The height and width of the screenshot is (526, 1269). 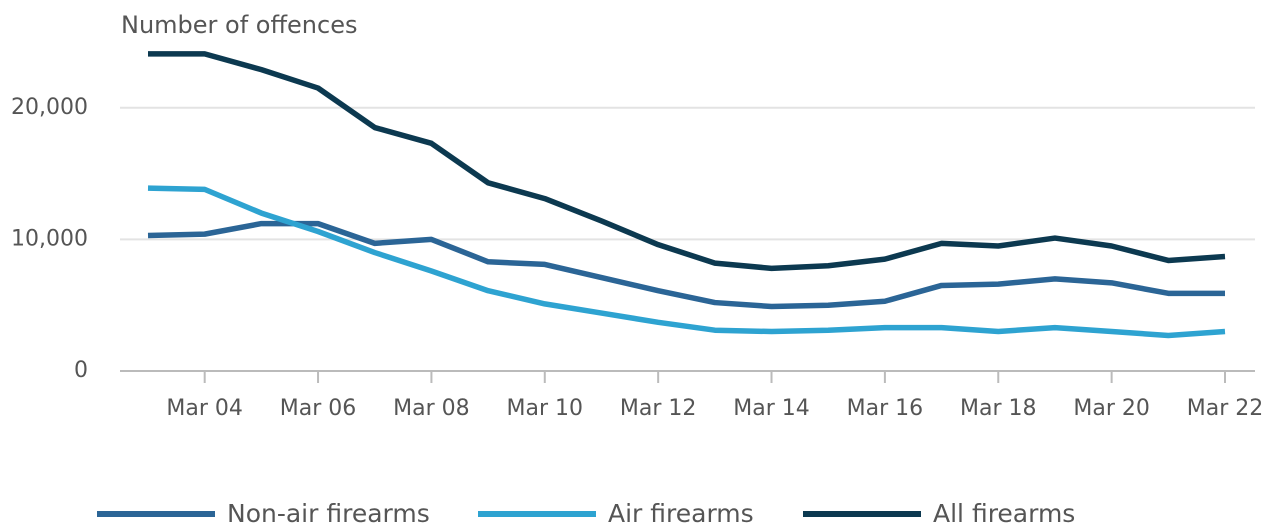 I want to click on y-axis-title: Number of offences, so click(x=239, y=25).